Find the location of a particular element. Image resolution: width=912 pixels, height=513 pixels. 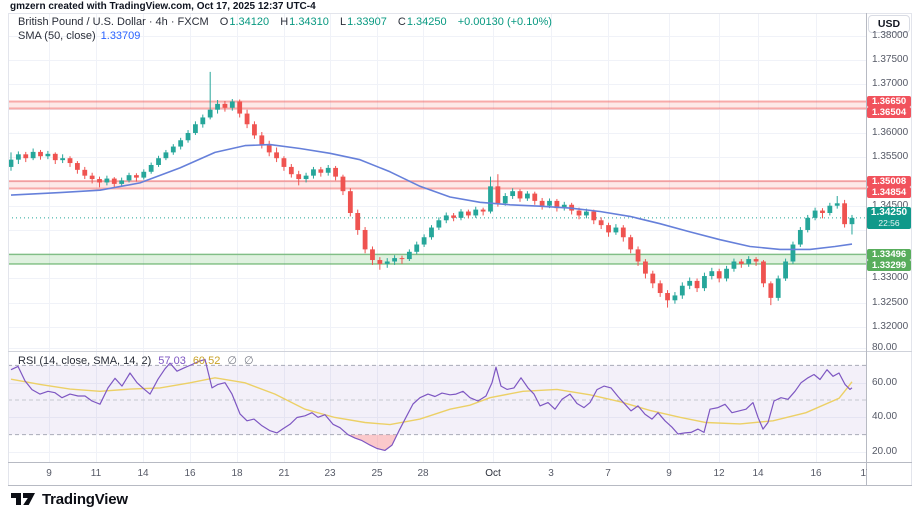

time-tick: Oct is located at coordinates (493, 473).